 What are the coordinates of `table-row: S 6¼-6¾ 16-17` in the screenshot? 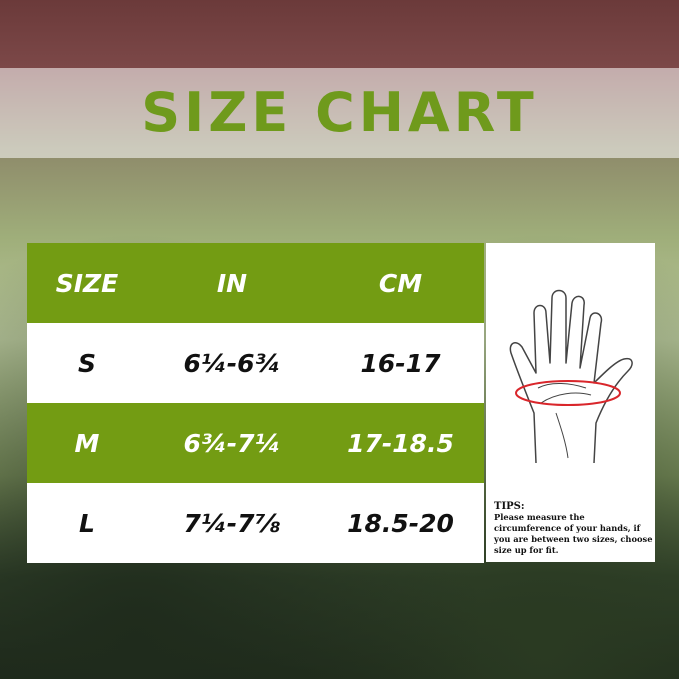 It's located at (255, 363).